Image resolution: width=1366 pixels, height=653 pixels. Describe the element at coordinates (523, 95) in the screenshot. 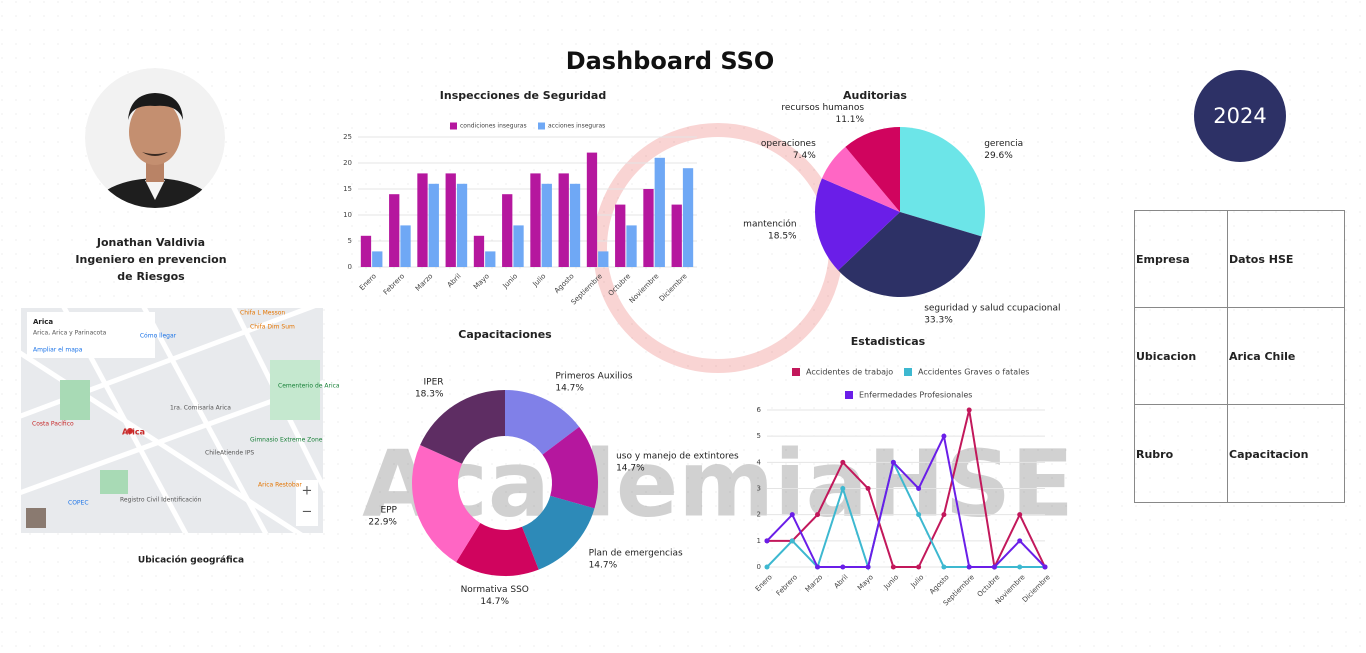

I see `chart-title: Inspecciones de Seguridad` at that location.